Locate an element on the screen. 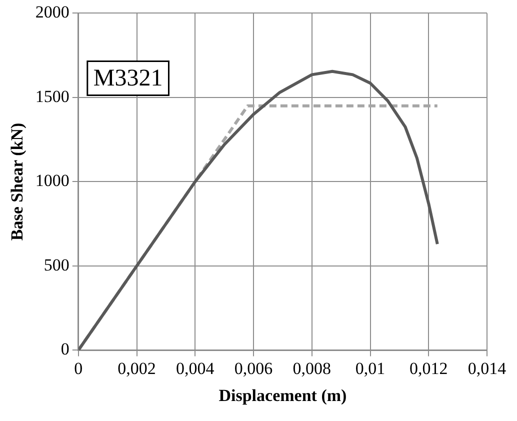 The width and height of the screenshot is (517, 421). x-tick-label: 0,01 is located at coordinates (370, 368).